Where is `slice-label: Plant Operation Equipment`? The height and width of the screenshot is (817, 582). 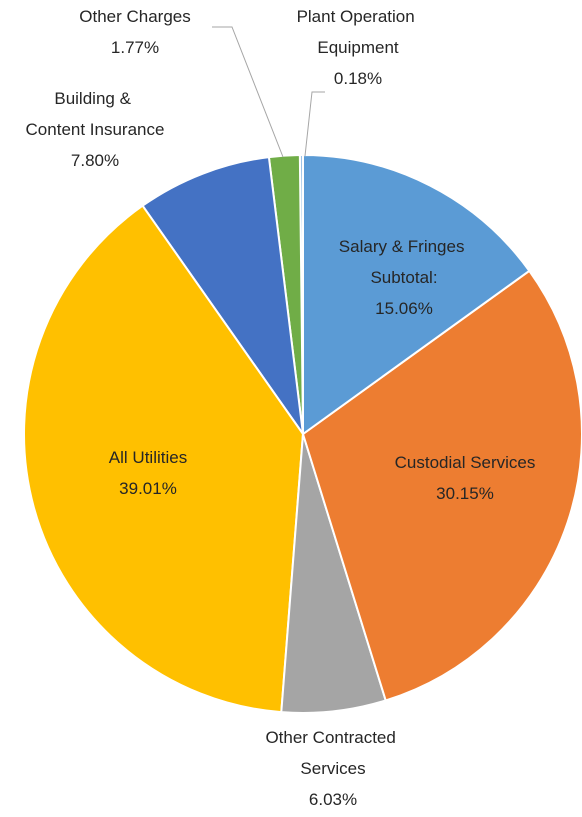 slice-label: Plant Operation Equipment is located at coordinates (358, 32).